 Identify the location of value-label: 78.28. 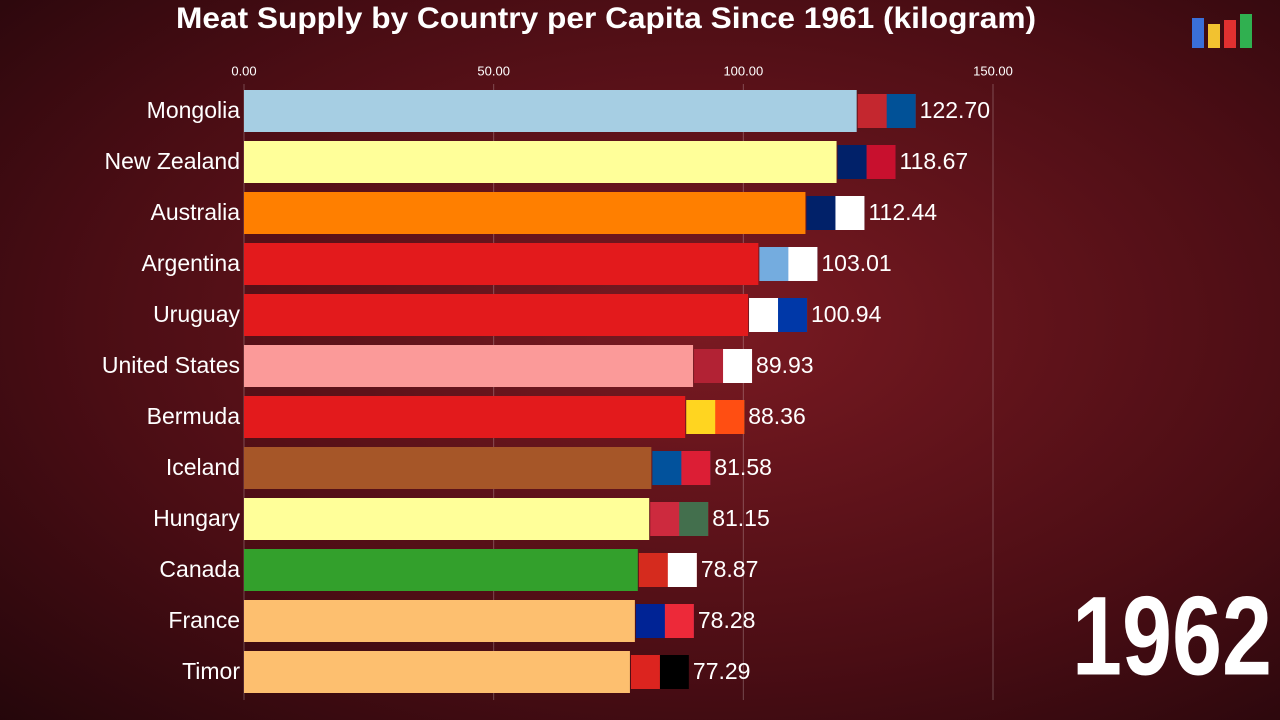
(727, 620).